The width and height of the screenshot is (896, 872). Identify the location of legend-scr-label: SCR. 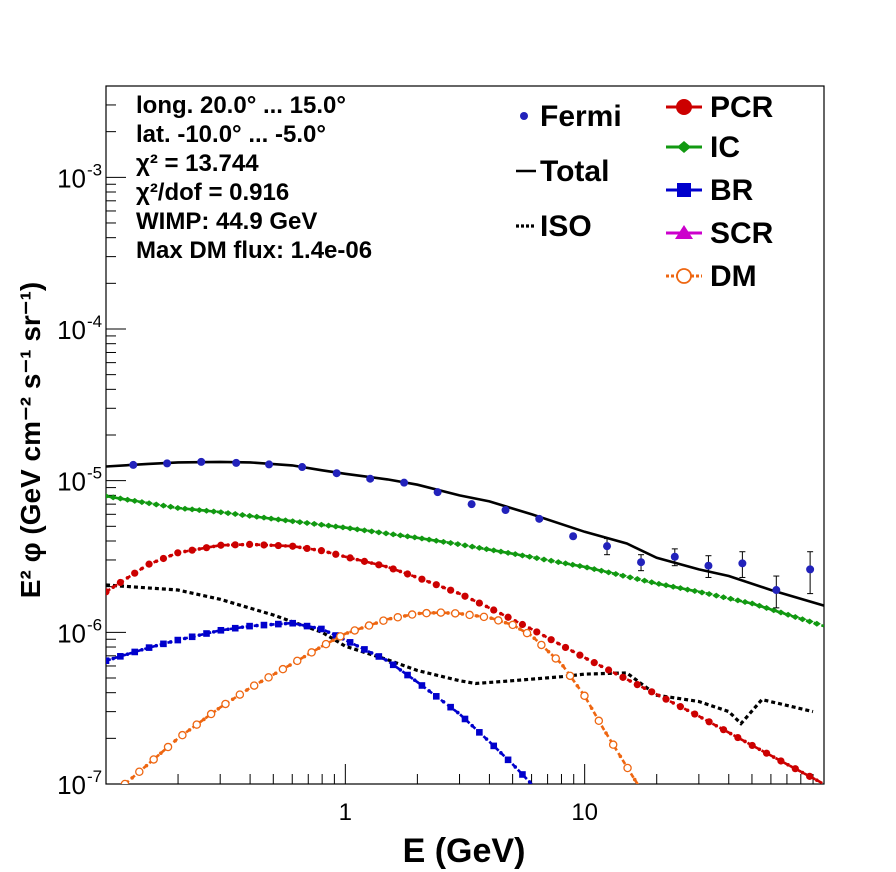
(742, 233).